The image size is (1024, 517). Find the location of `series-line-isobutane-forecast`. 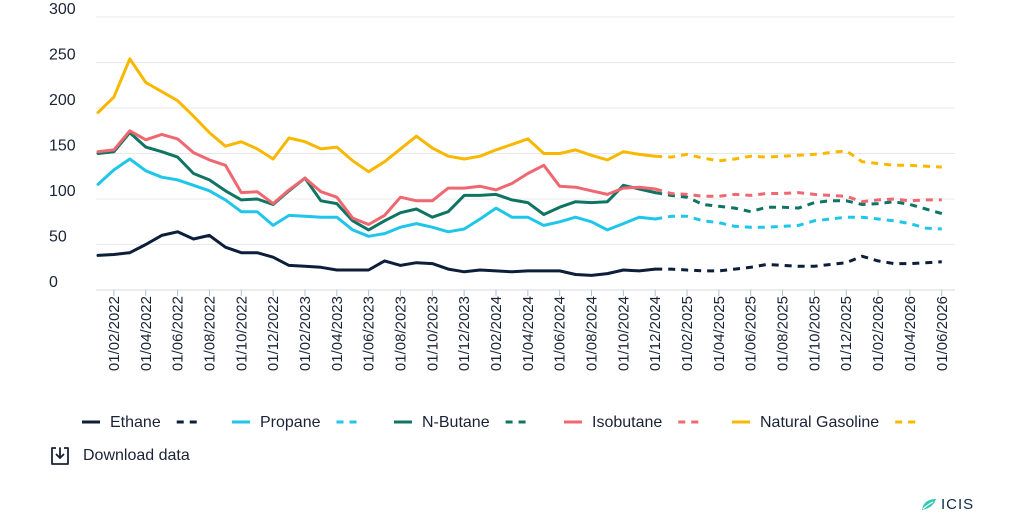

series-line-isobutane-forecast is located at coordinates (798, 195).